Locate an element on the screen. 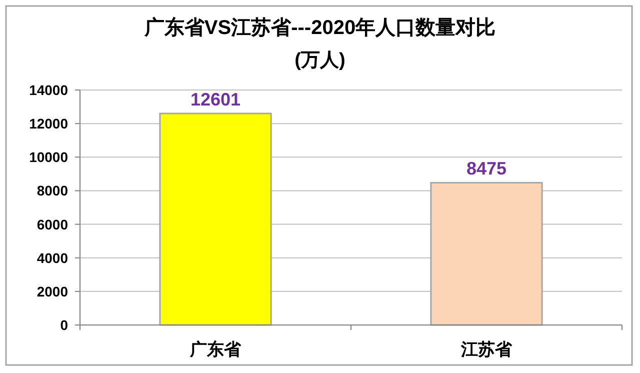 The width and height of the screenshot is (640, 373). y-tick-label: 2000 is located at coordinates (52, 291).